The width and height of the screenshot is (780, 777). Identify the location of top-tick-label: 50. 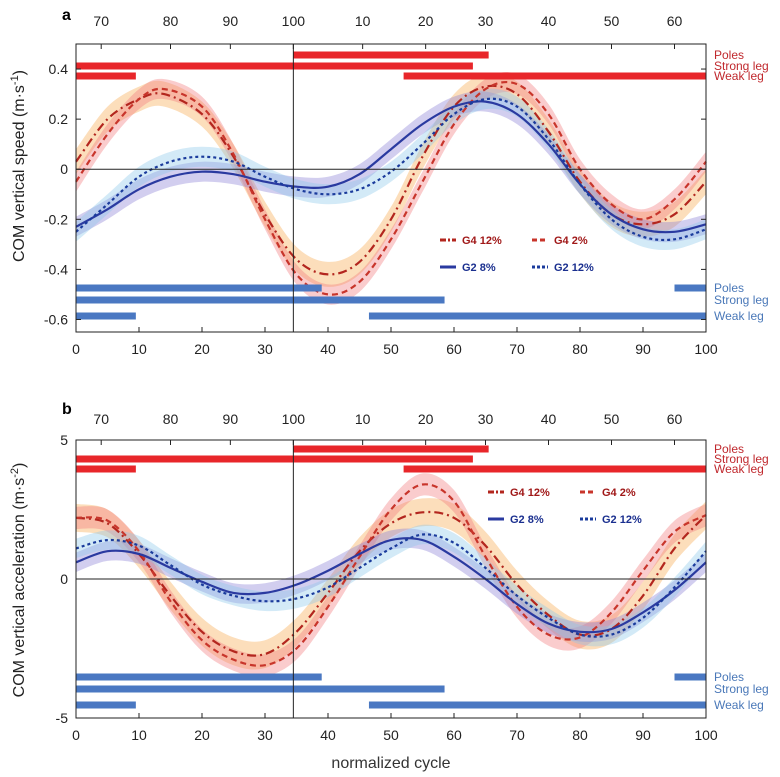
(612, 419).